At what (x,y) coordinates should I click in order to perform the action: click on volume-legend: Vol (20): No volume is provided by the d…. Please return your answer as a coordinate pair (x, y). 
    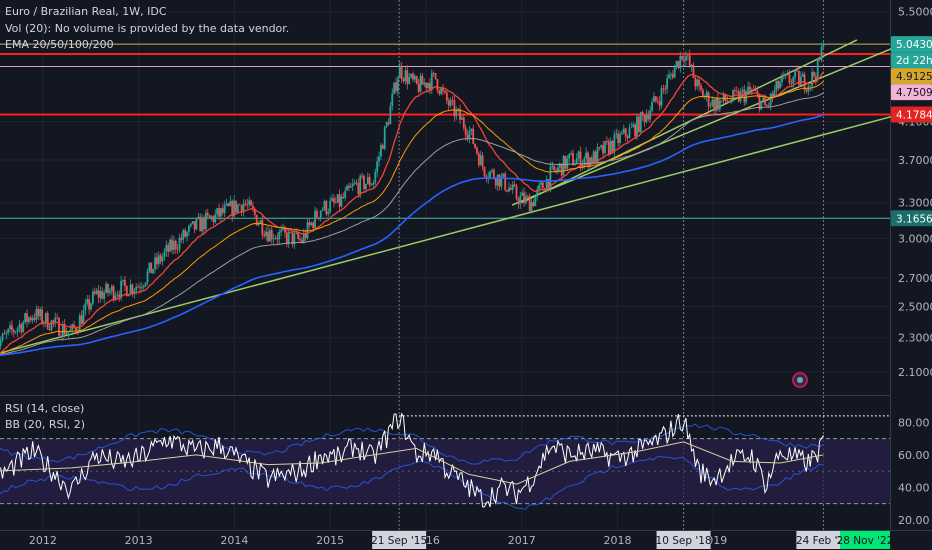
    Looking at the image, I should click on (147, 28).